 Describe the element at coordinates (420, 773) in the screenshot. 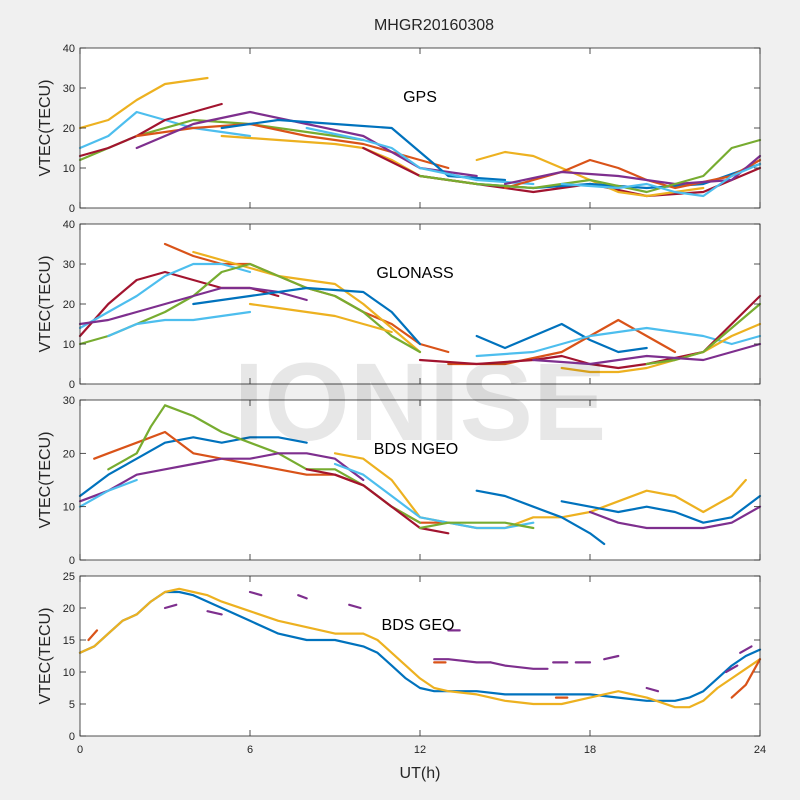

I see `x-axis-label: UT(h)` at that location.